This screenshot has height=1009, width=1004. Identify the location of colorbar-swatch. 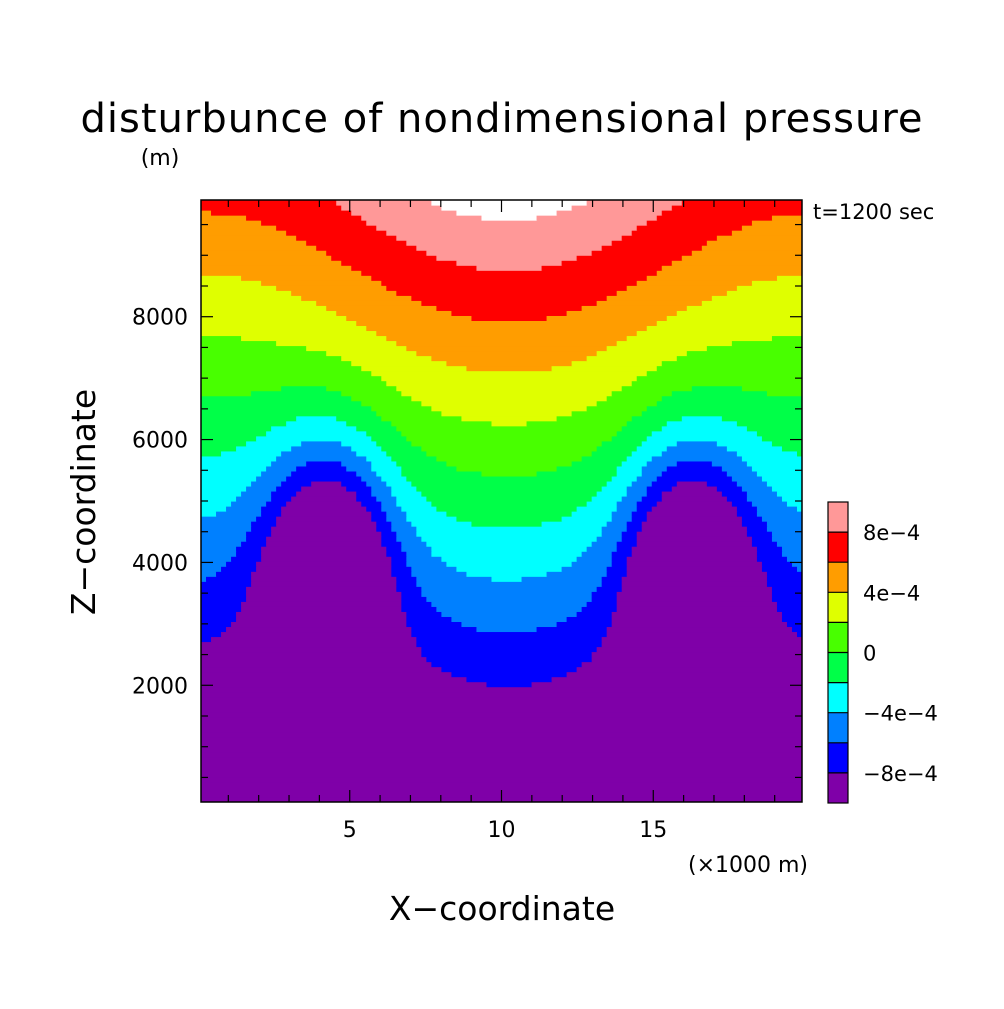
(838, 697).